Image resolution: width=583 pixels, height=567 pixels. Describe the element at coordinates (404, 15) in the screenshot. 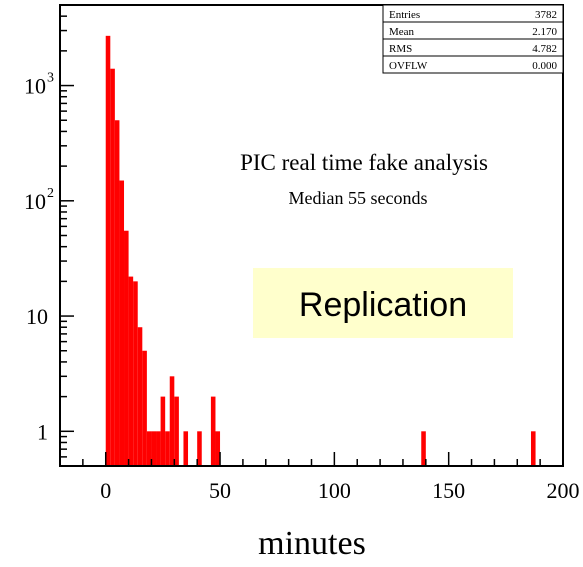

I see `stats-label: Entries` at that location.